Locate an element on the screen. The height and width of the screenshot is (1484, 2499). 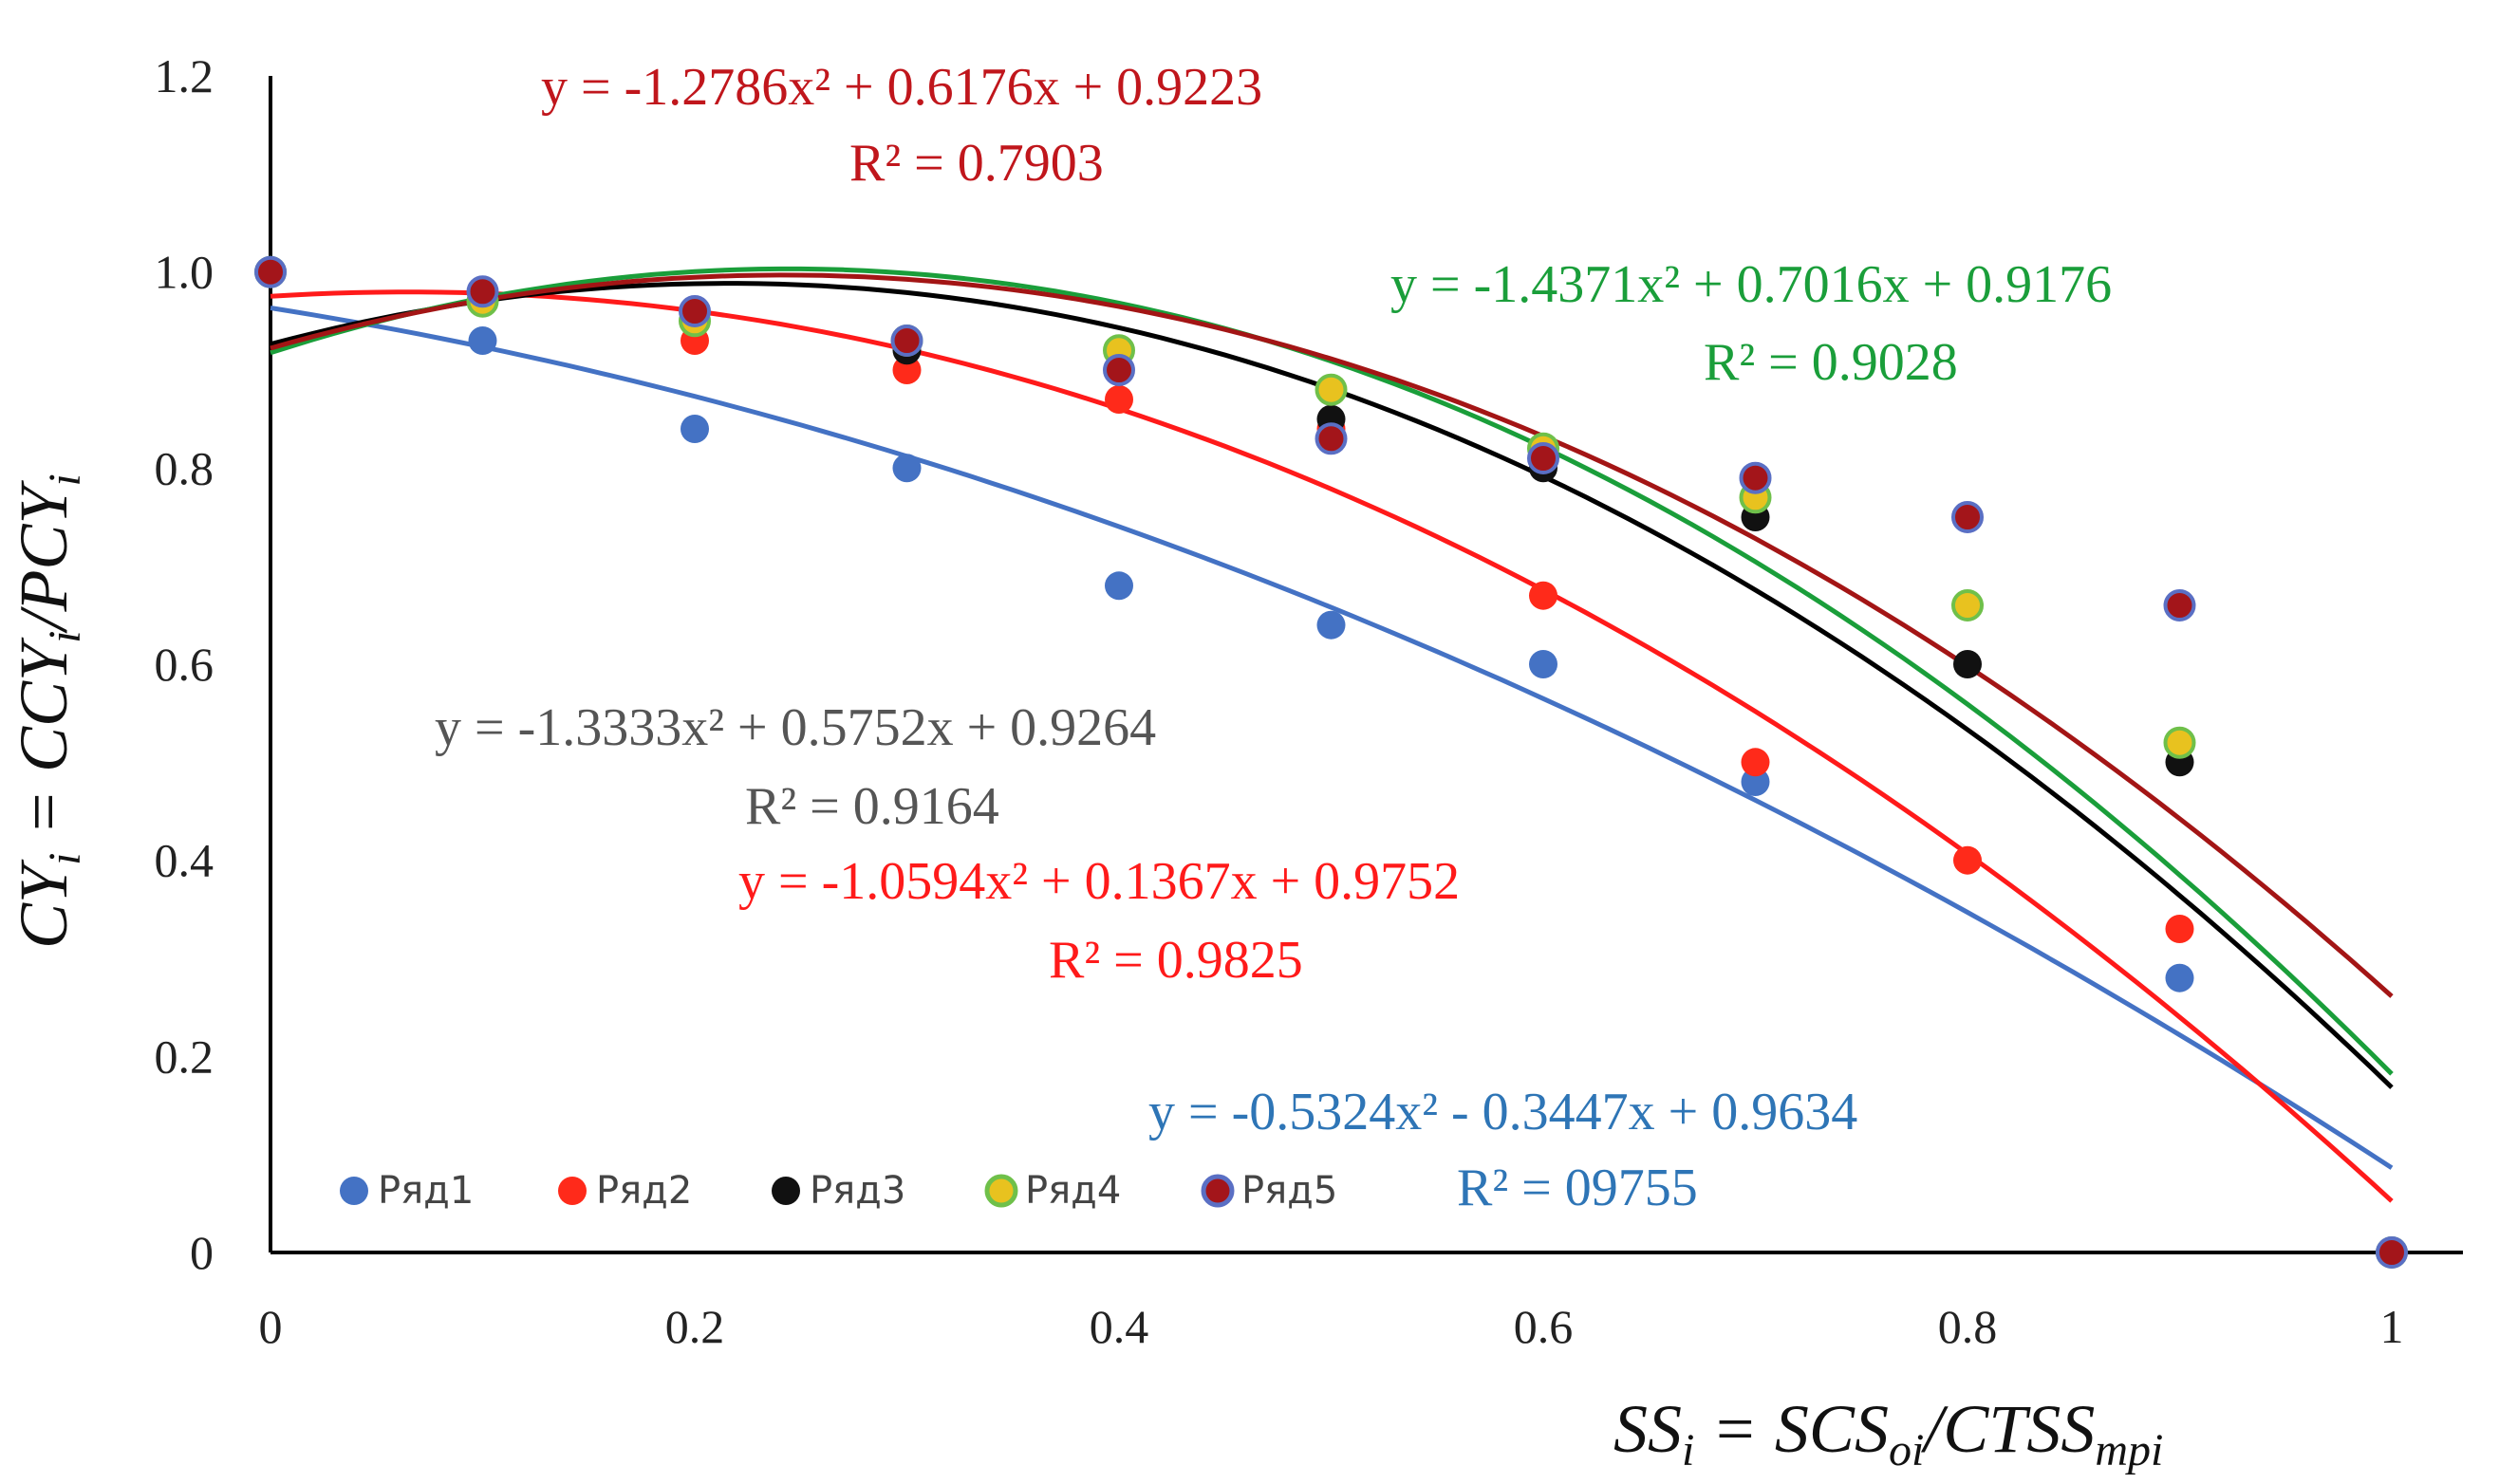
x-tick-label: 0 is located at coordinates (271, 1326).